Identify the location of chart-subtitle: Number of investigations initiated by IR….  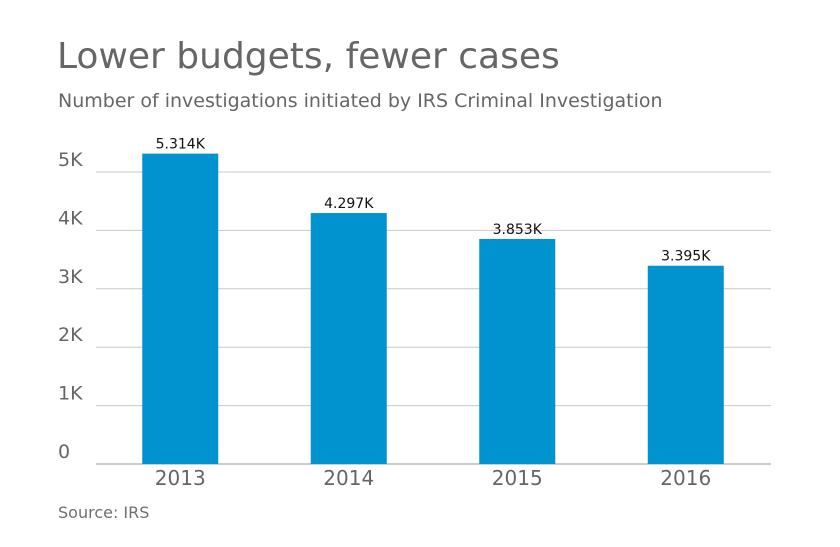
(360, 101).